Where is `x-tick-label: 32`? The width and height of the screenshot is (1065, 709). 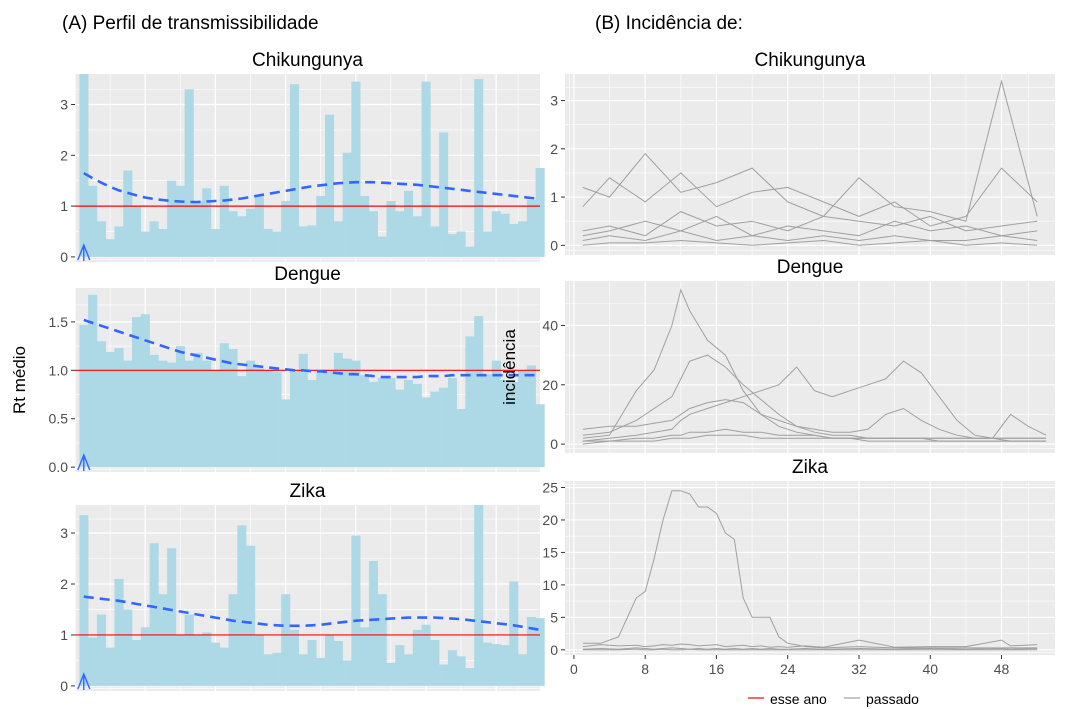
x-tick-label: 32 is located at coordinates (859, 669).